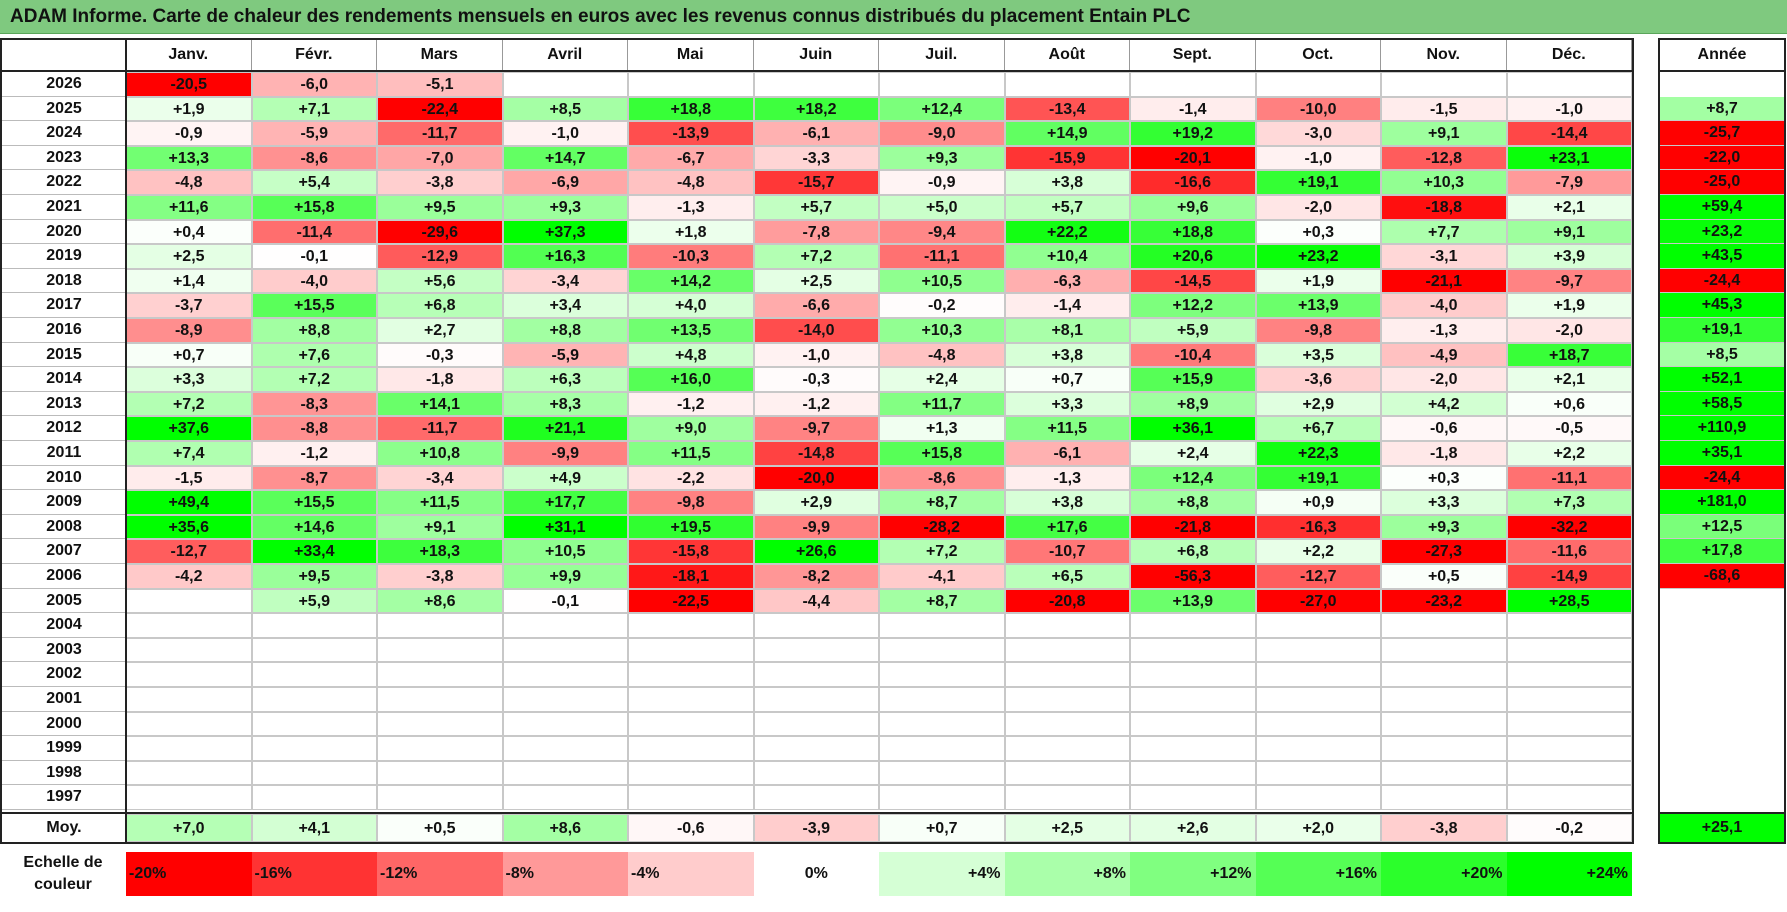 Image resolution: width=1787 pixels, height=912 pixels. I want to click on heatmap-cell: +5,9, so click(1193, 330).